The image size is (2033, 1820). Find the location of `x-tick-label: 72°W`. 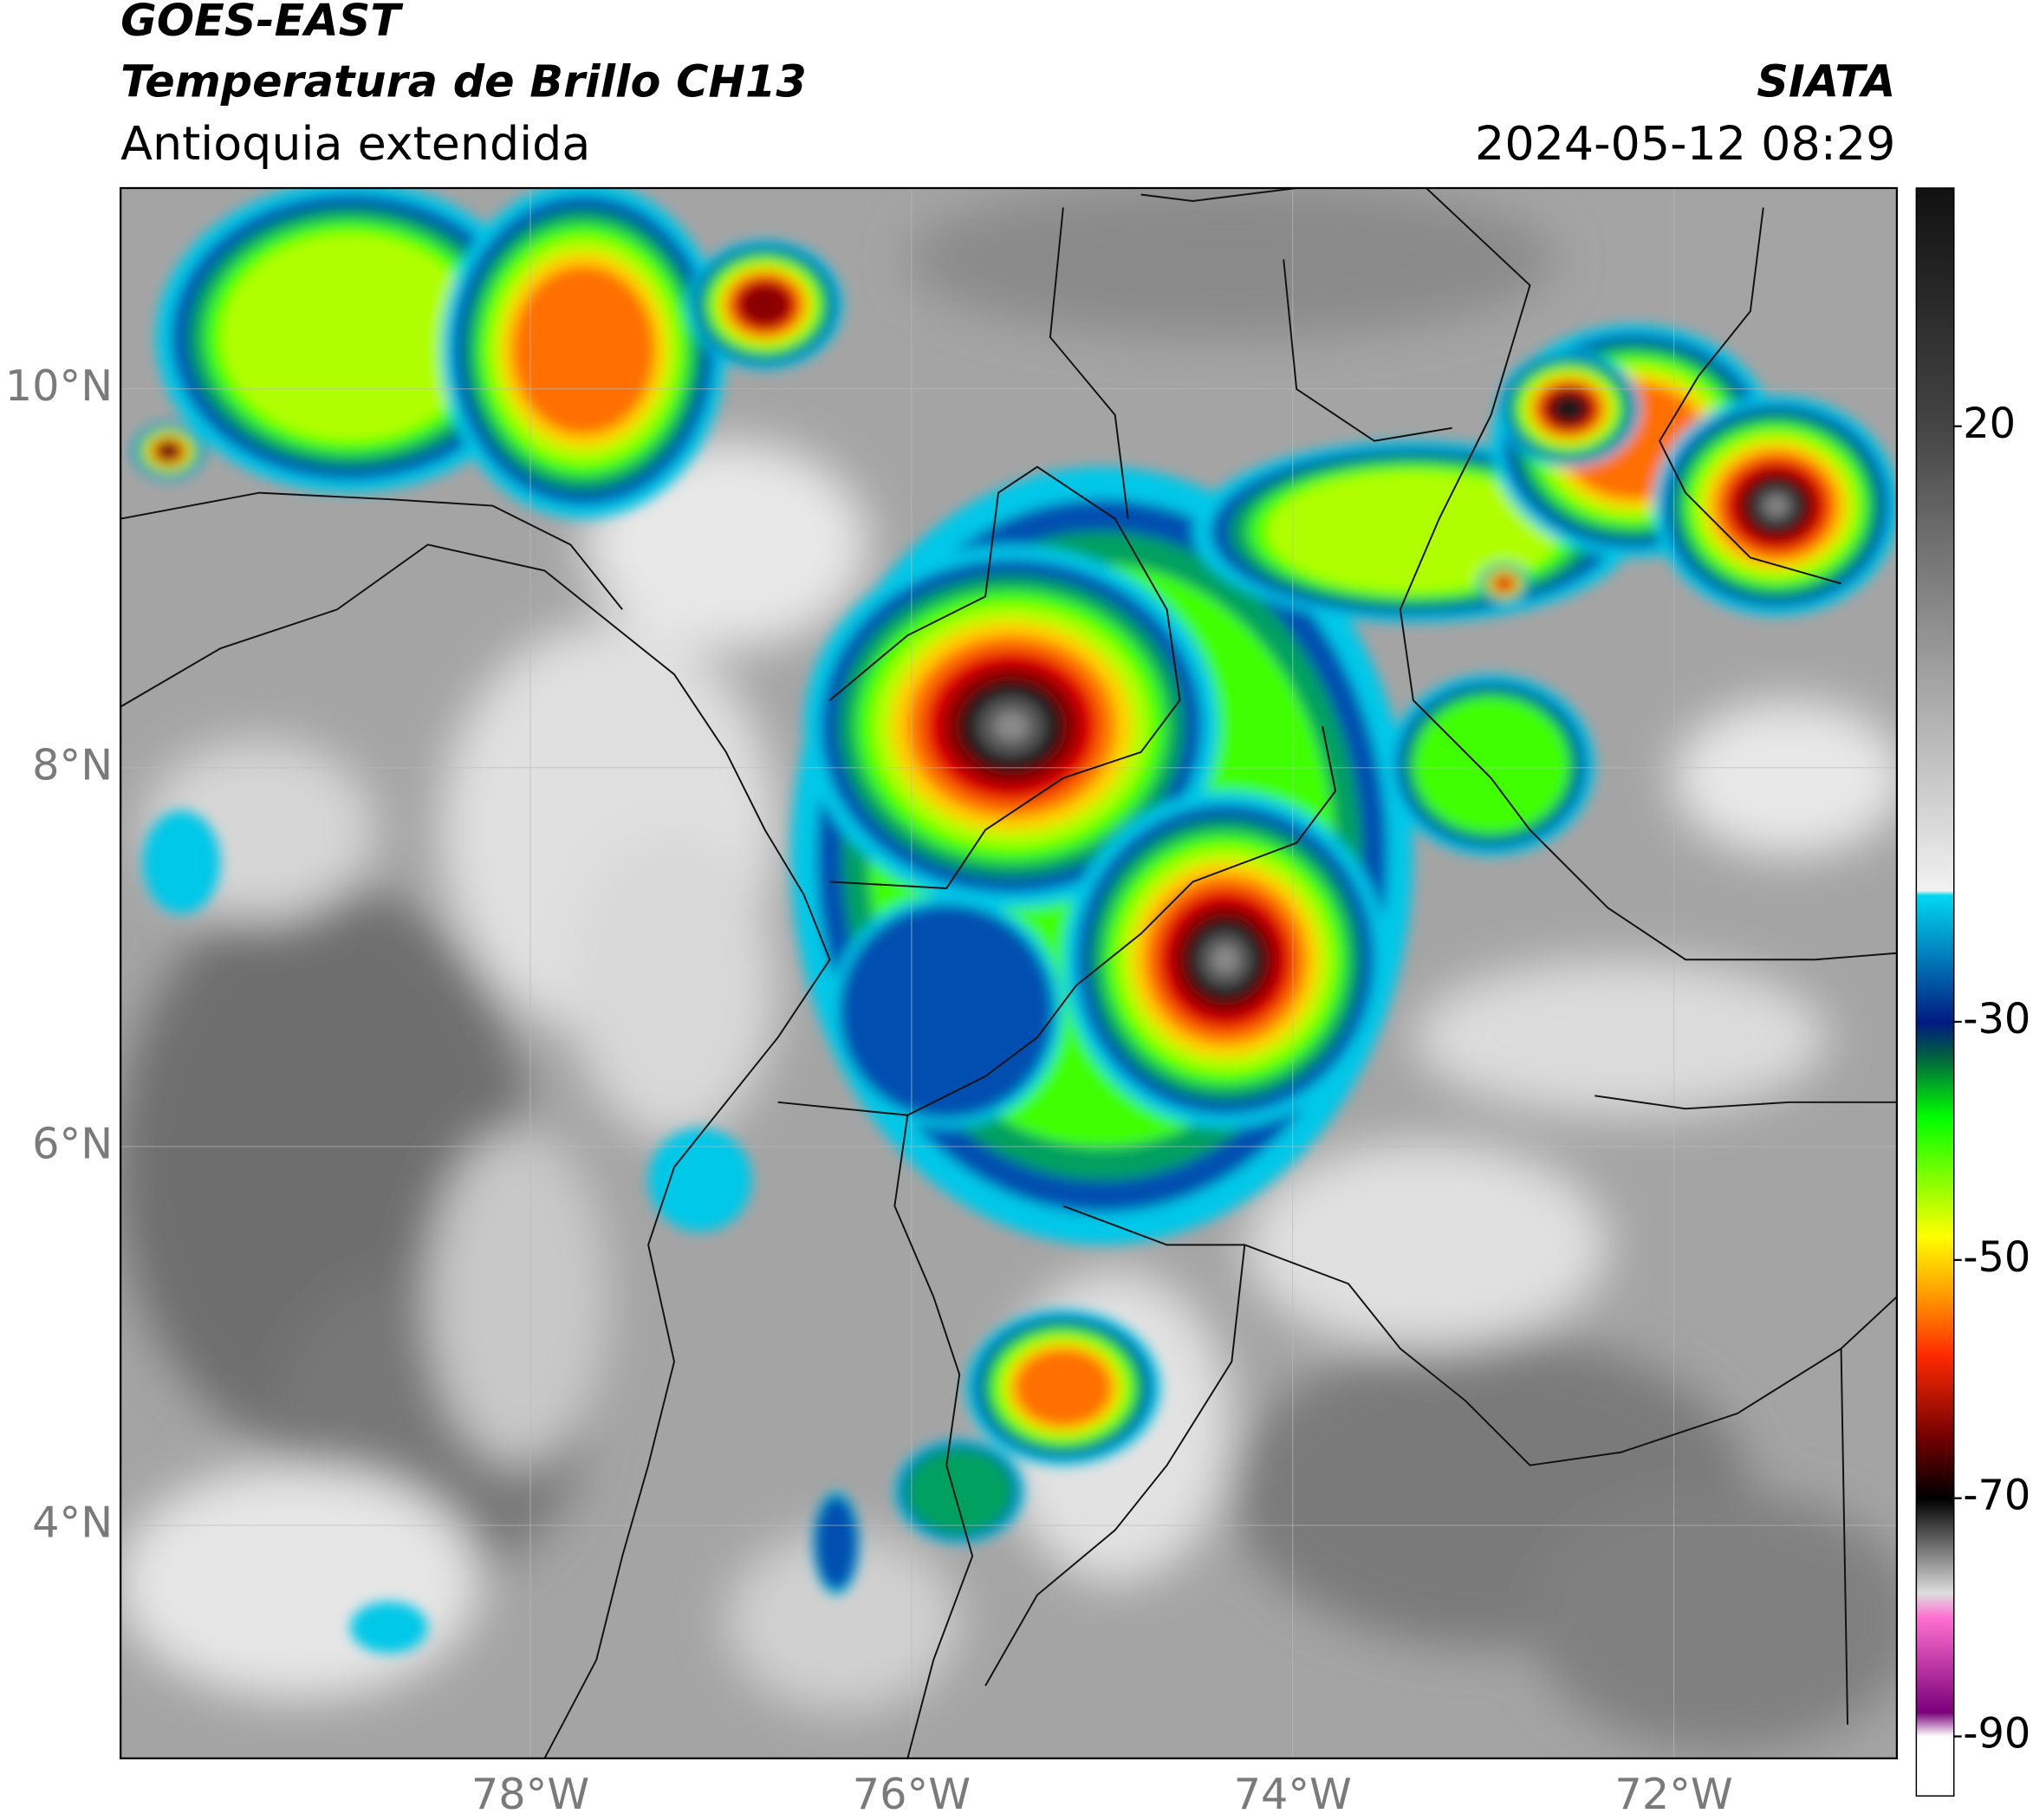

x-tick-label: 72°W is located at coordinates (1673, 1794).